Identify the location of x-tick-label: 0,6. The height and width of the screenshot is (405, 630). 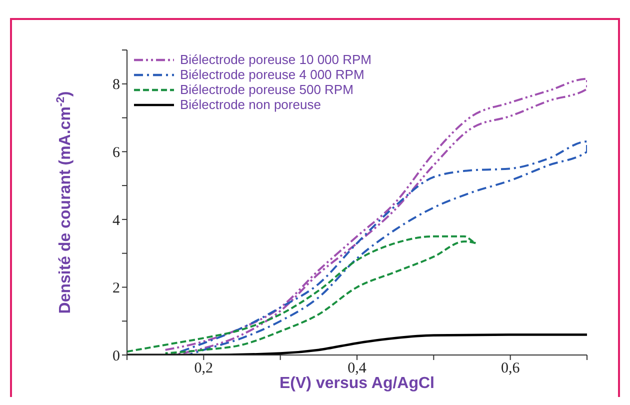
(510, 368).